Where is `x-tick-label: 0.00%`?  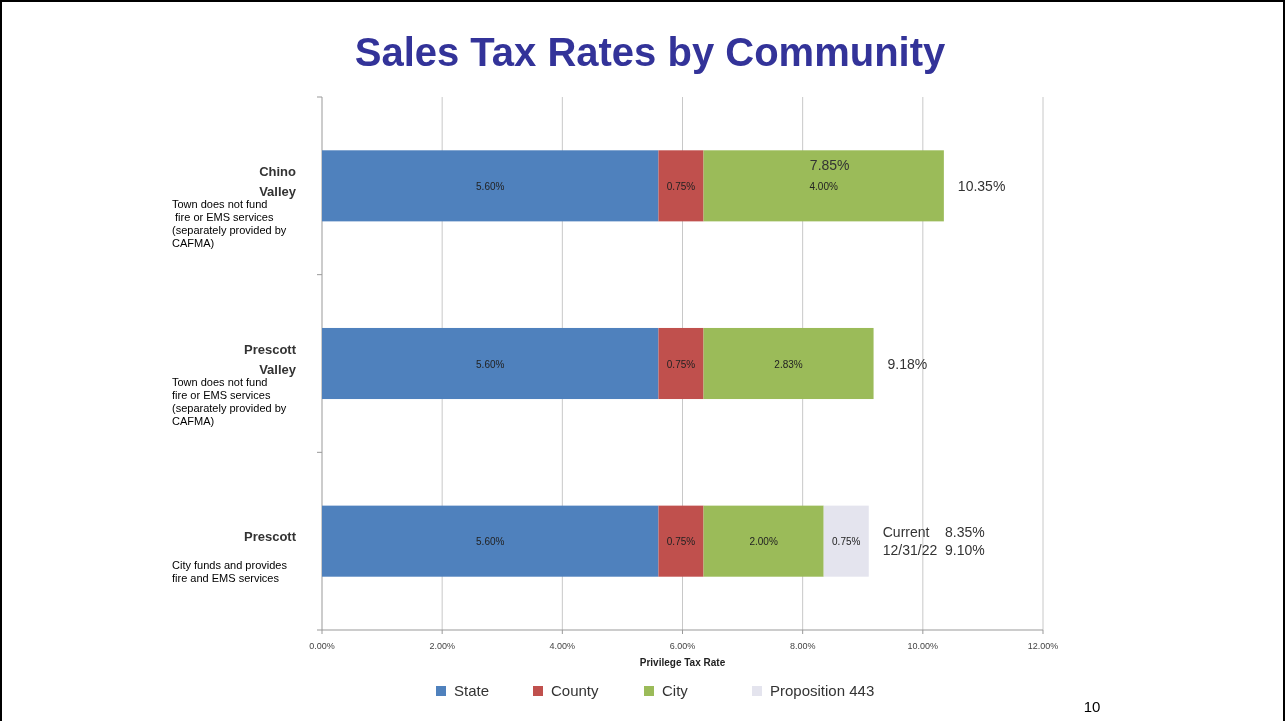 x-tick-label: 0.00% is located at coordinates (322, 646).